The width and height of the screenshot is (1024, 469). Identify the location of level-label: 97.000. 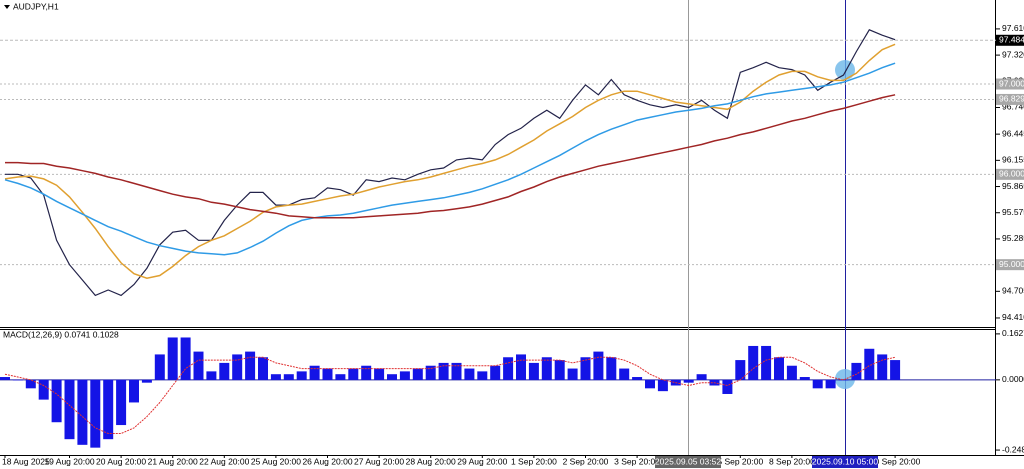
(1011, 83).